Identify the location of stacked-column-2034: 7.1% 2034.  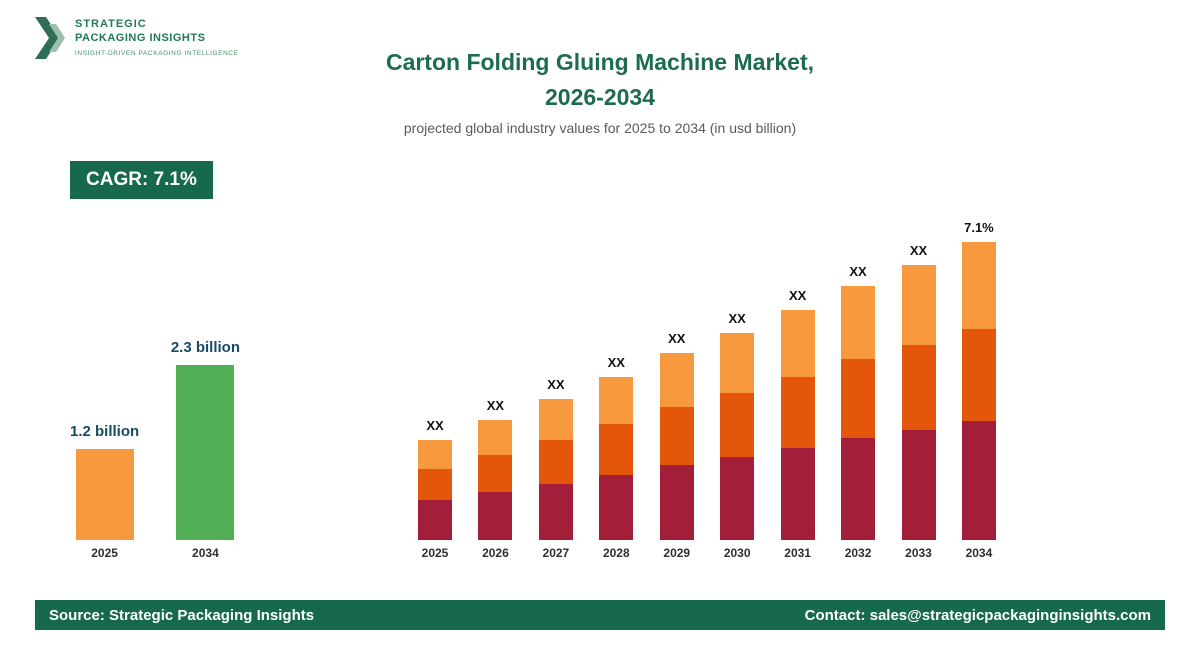
(978, 379).